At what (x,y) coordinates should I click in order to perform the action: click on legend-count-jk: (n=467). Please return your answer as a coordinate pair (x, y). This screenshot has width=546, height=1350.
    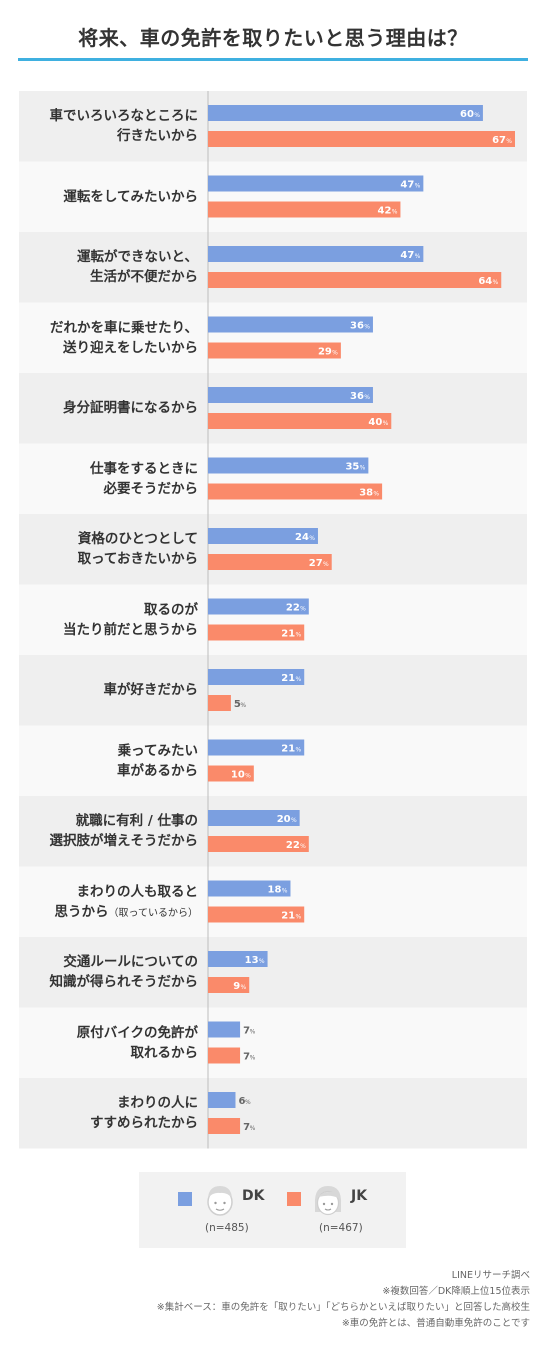
    Looking at the image, I should click on (341, 1228).